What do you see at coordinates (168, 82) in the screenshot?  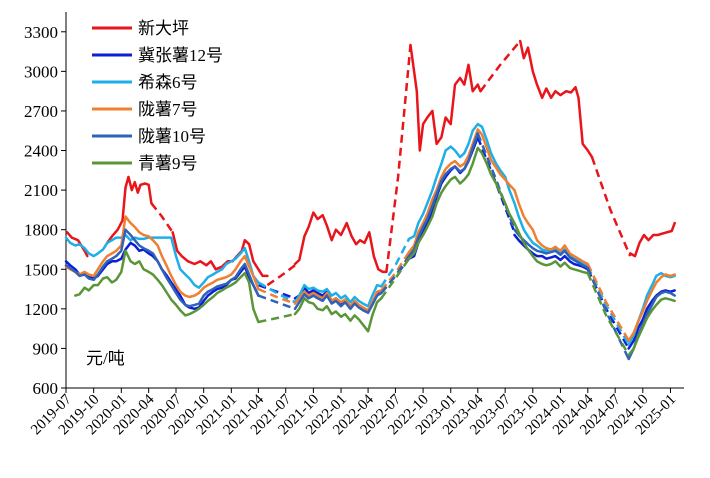 I see `legend-label: 希森6号` at bounding box center [168, 82].